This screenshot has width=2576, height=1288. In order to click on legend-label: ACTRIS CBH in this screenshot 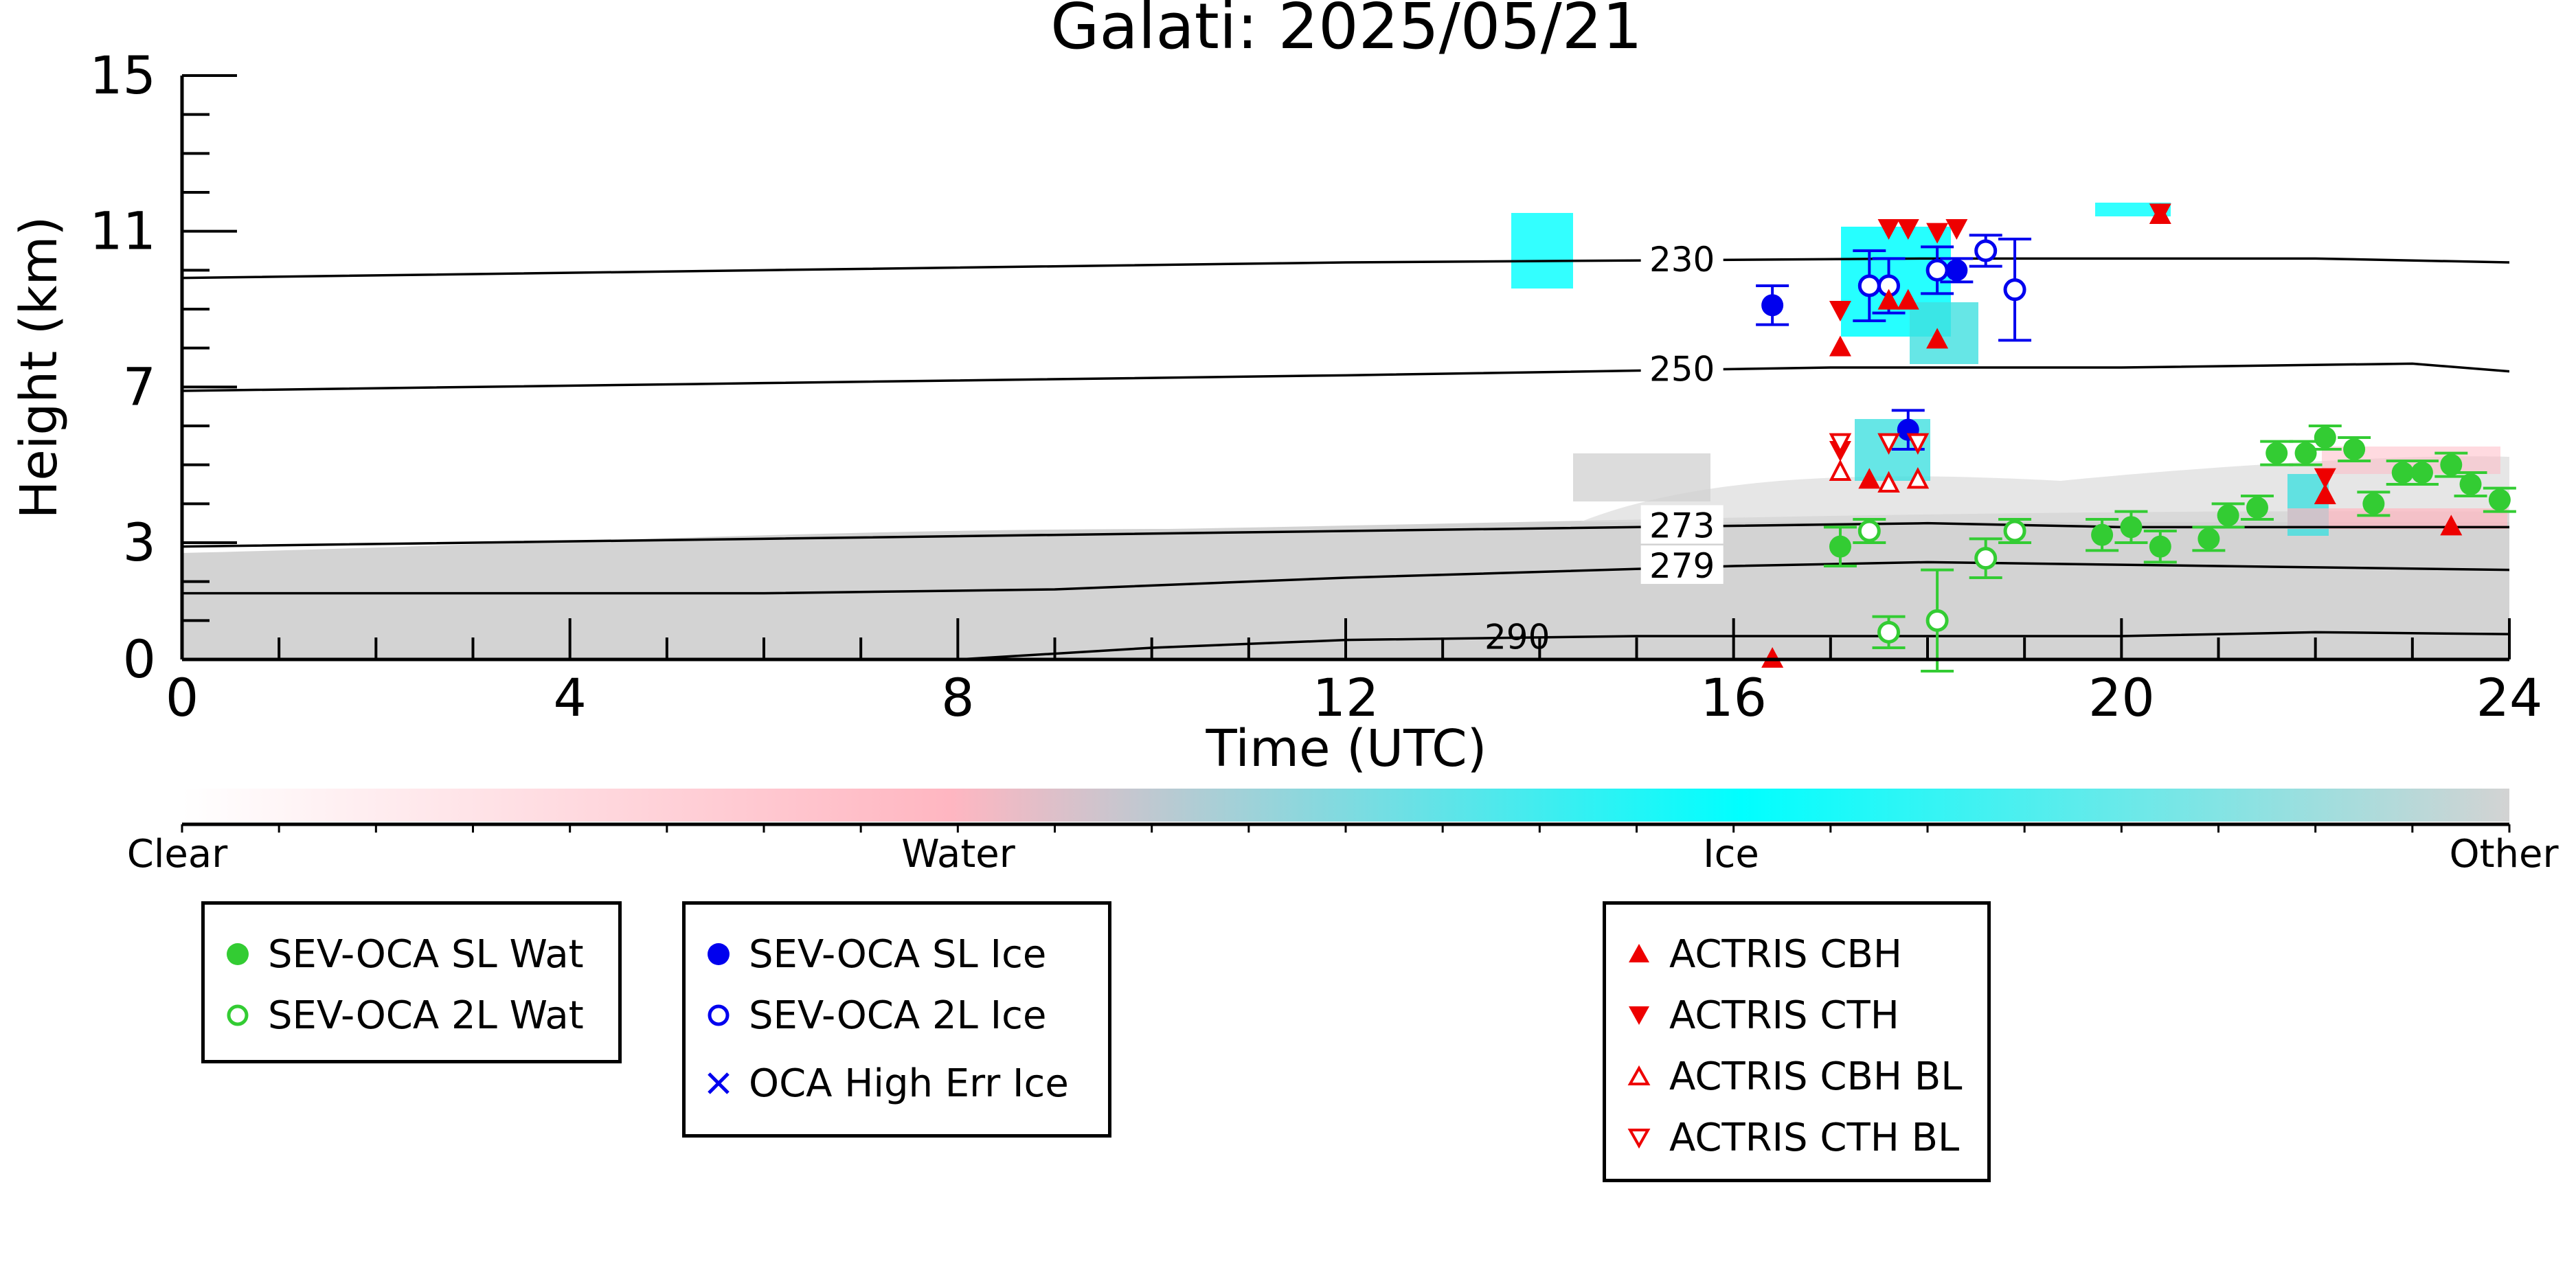, I will do `click(1786, 954)`.